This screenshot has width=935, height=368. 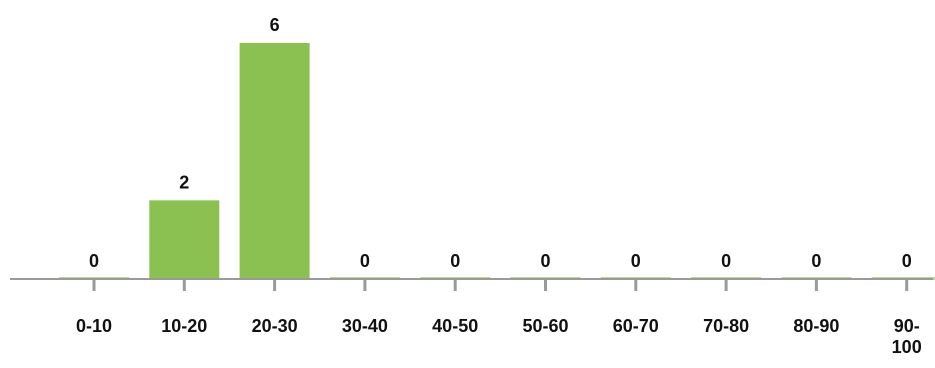 I want to click on value-label-1: 2, so click(x=184, y=182).